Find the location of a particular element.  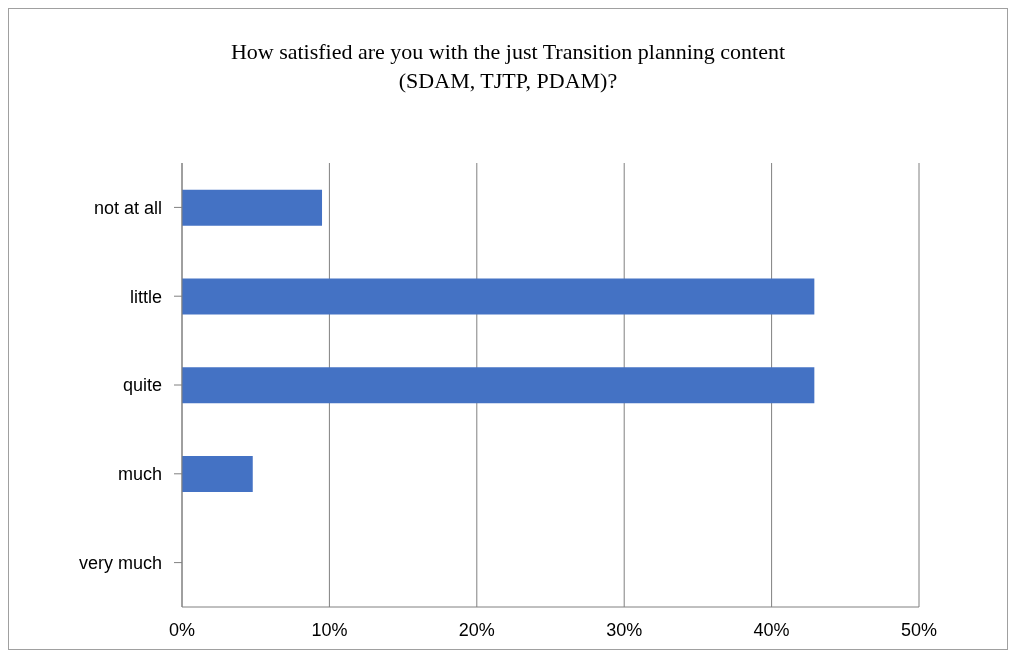

x-tick-label: 30% is located at coordinates (624, 629).